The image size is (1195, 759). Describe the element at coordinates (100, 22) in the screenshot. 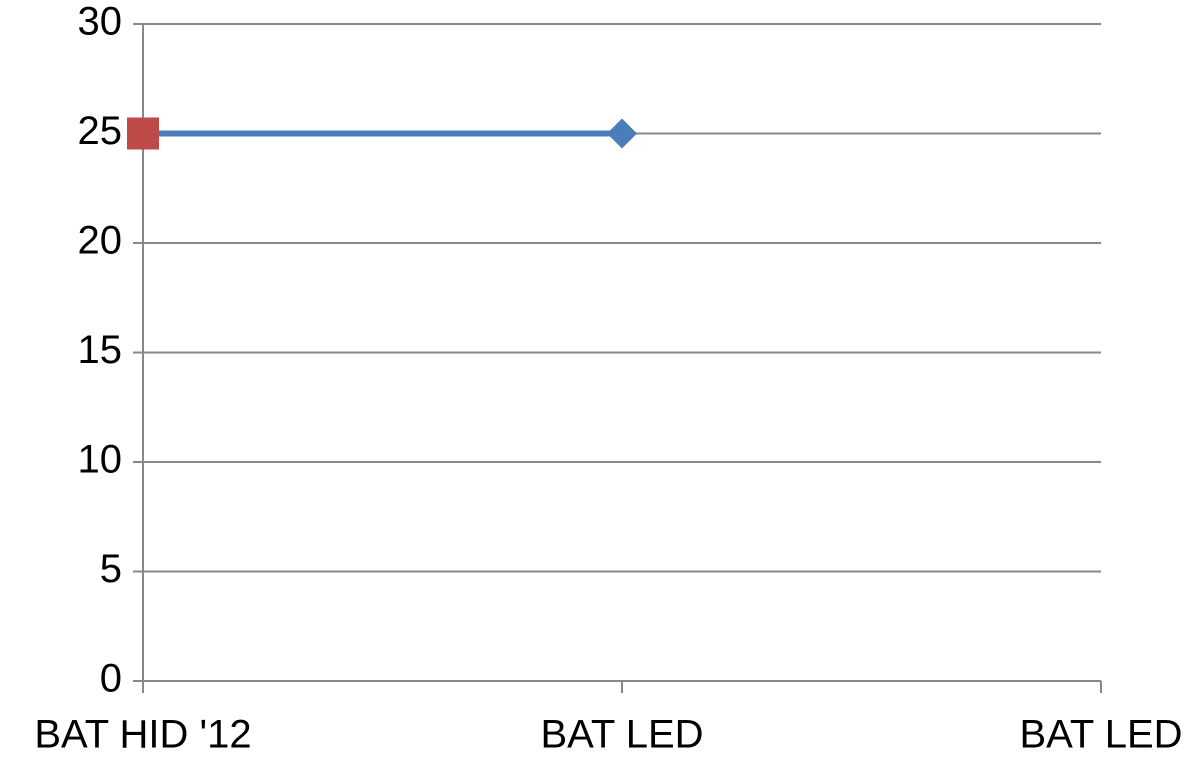

I see `y-tick-label: 30` at that location.